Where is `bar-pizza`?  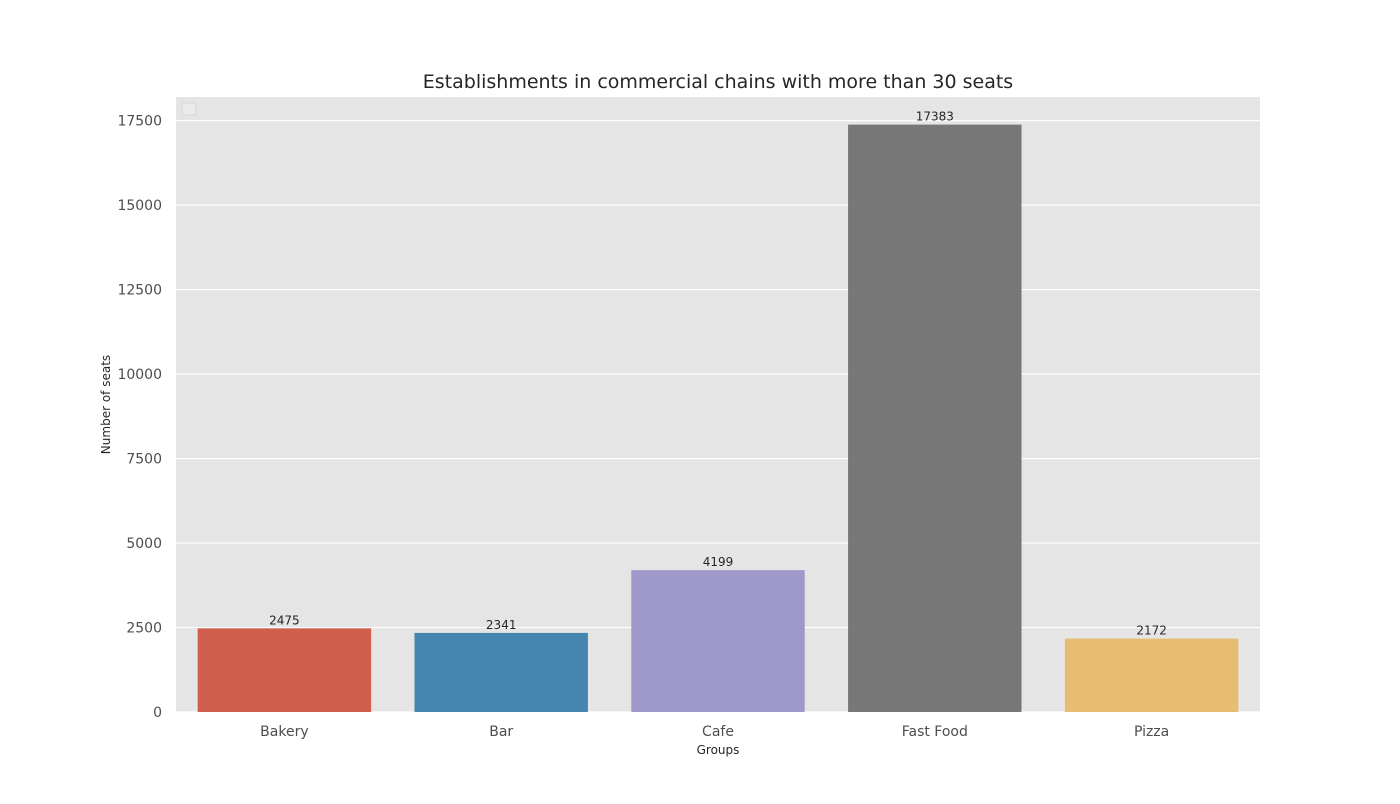 bar-pizza is located at coordinates (1151, 675).